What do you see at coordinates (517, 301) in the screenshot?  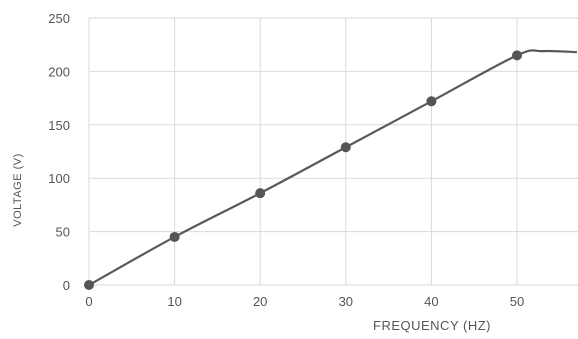 I see `x-tick-label: 50` at bounding box center [517, 301].